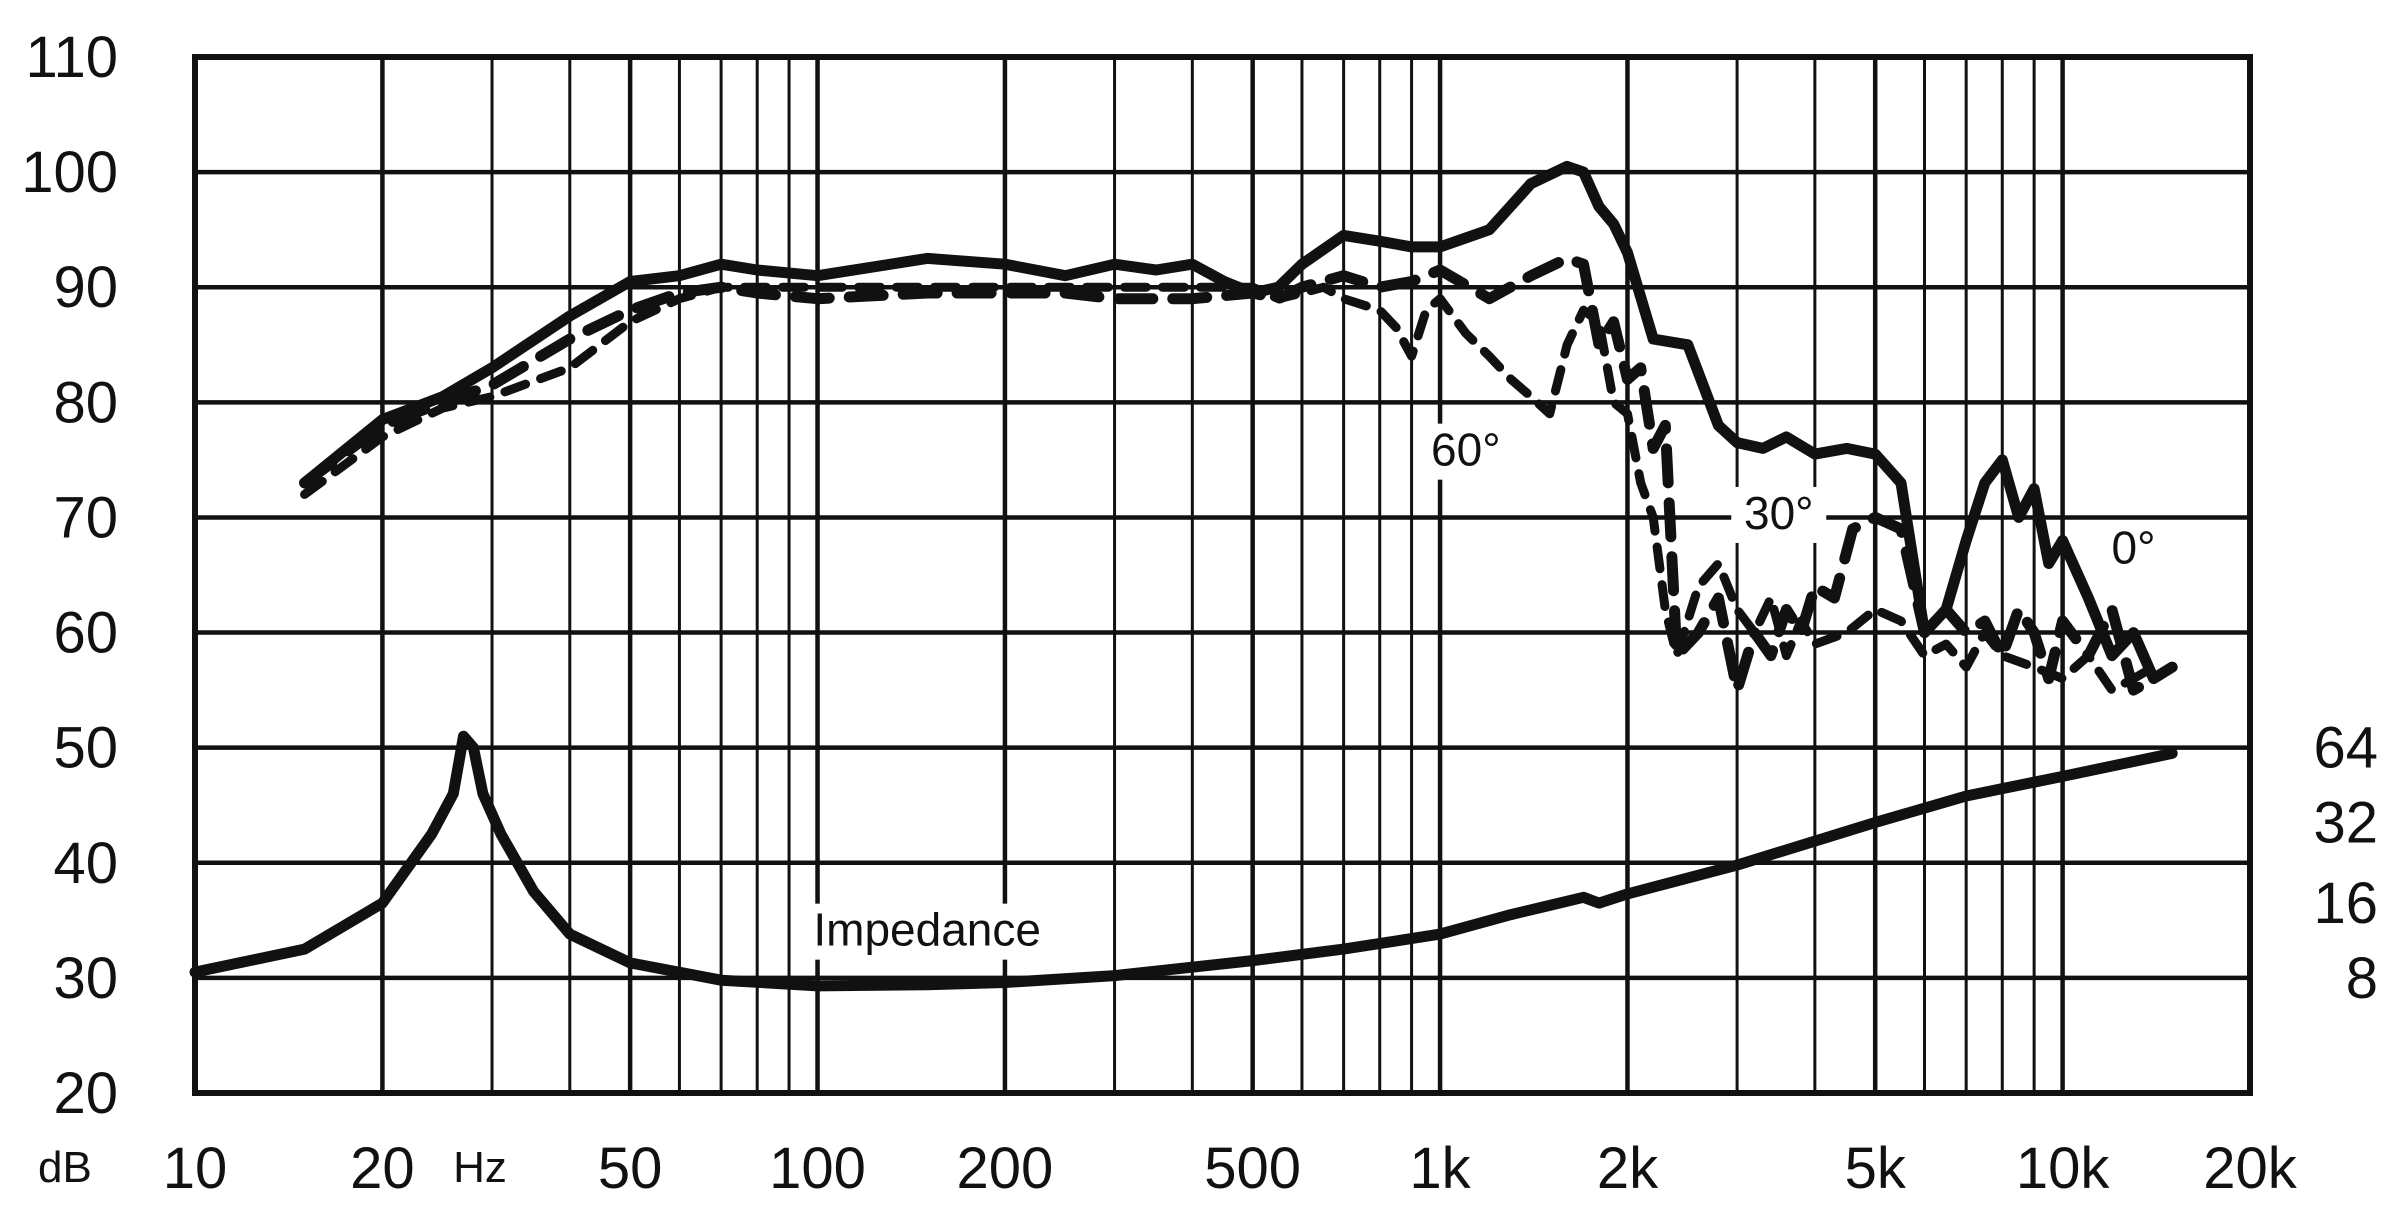 The image size is (2396, 1205). Describe the element at coordinates (2345, 903) in the screenshot. I see `impedance-axis-label: 16` at that location.